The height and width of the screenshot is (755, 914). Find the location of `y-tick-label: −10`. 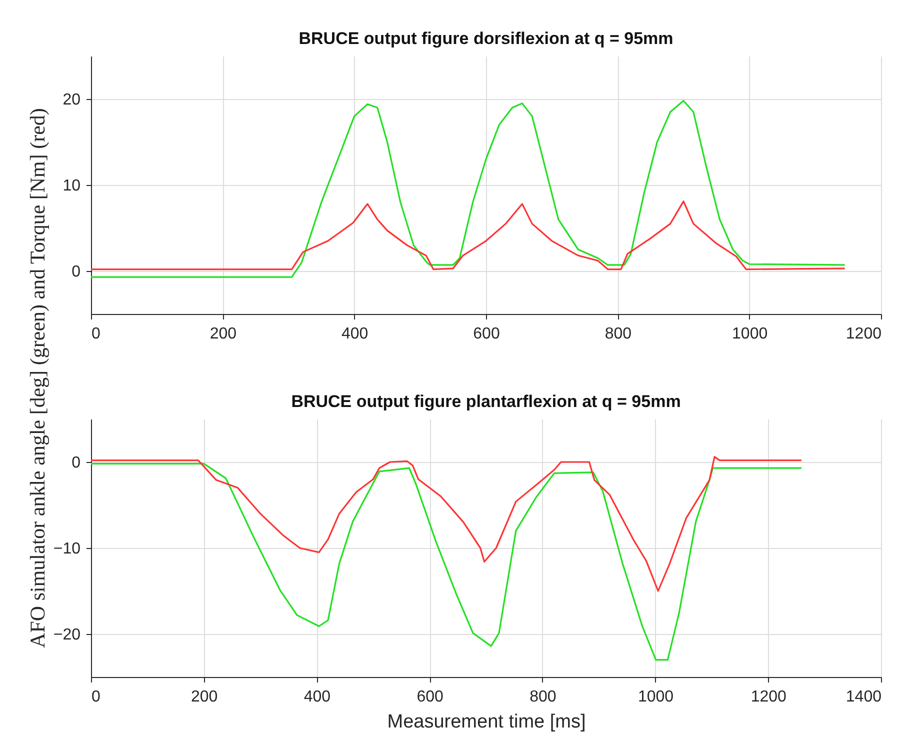

y-tick-label: −10 is located at coordinates (67, 549).